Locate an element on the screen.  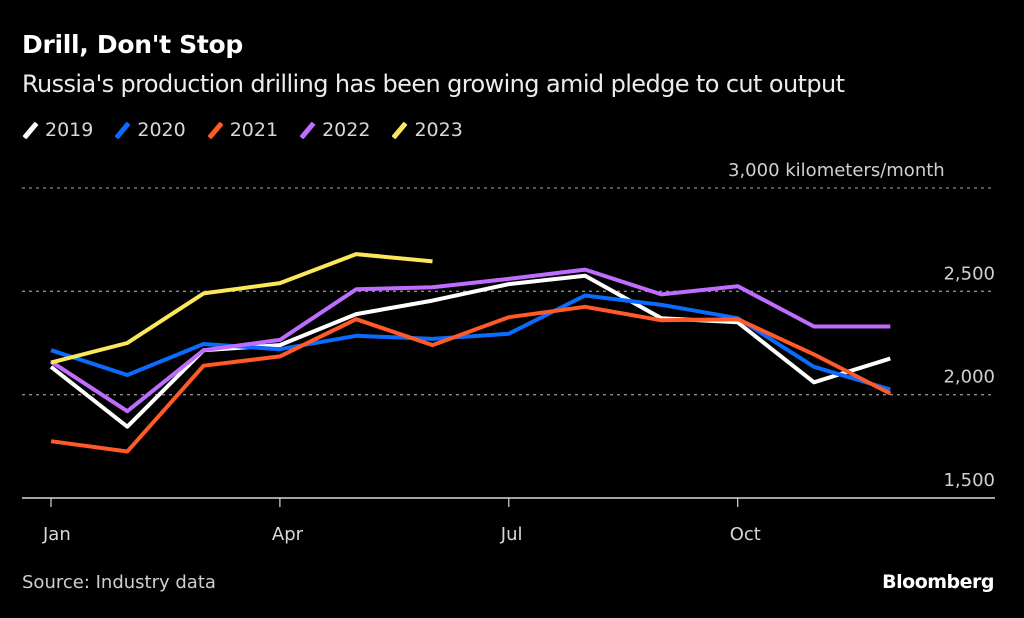
legend: 2019 2020 2021 2022 2023 is located at coordinates (253, 130).